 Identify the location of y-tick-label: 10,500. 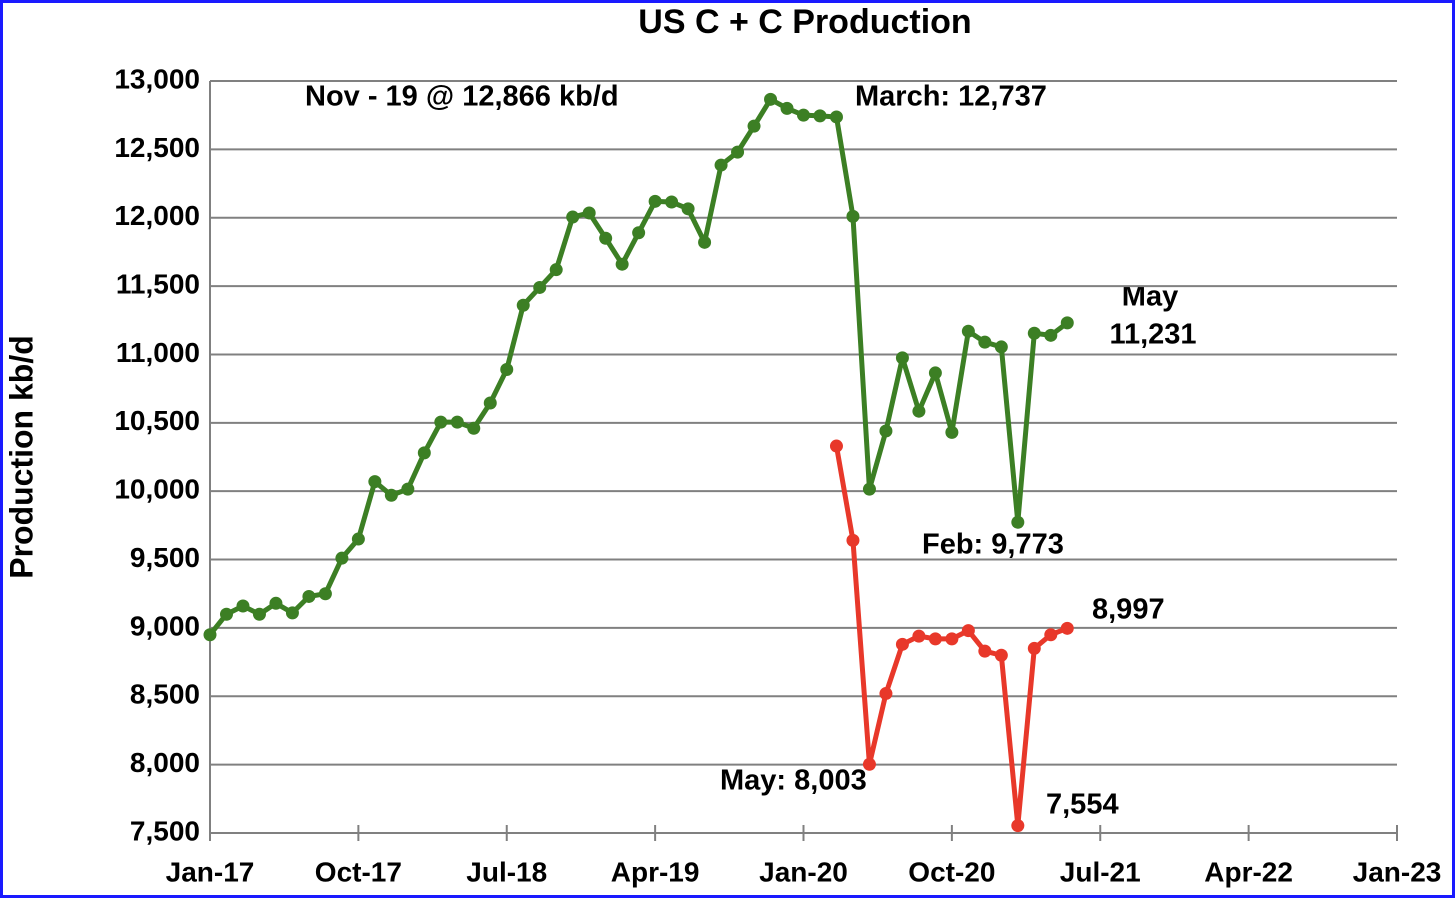
(157, 420).